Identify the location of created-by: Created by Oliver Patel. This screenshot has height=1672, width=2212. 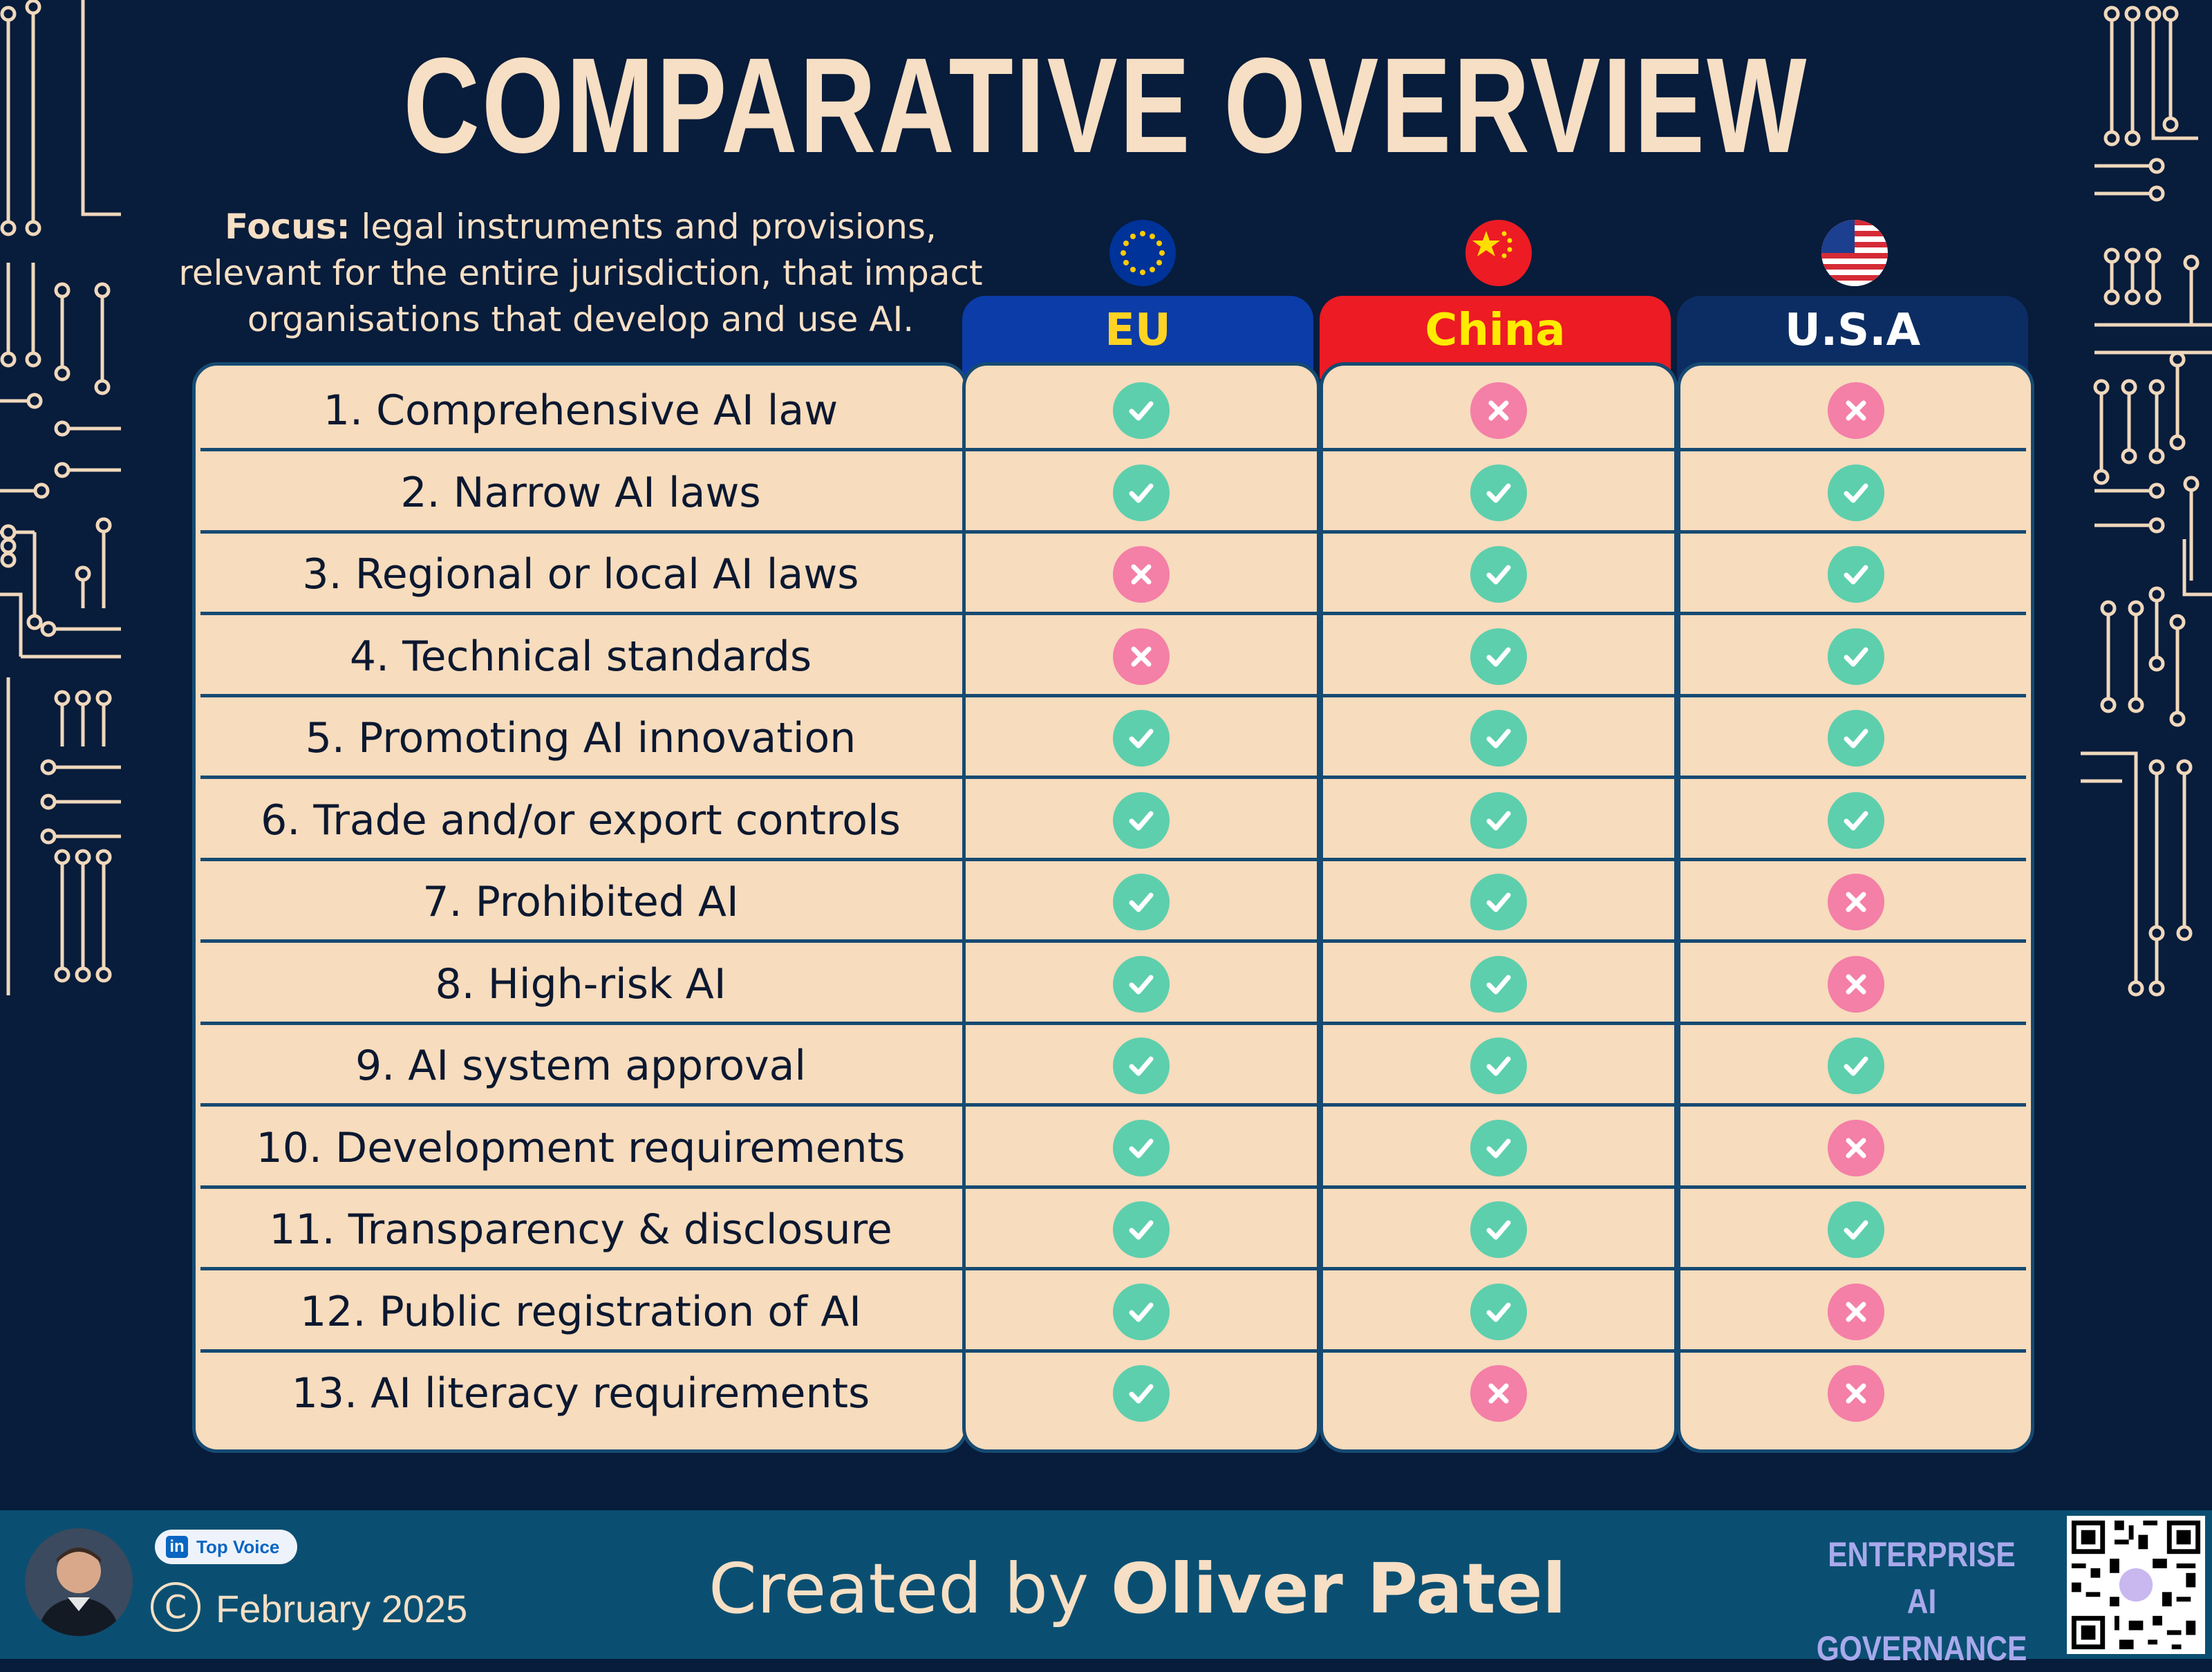
(1138, 1589).